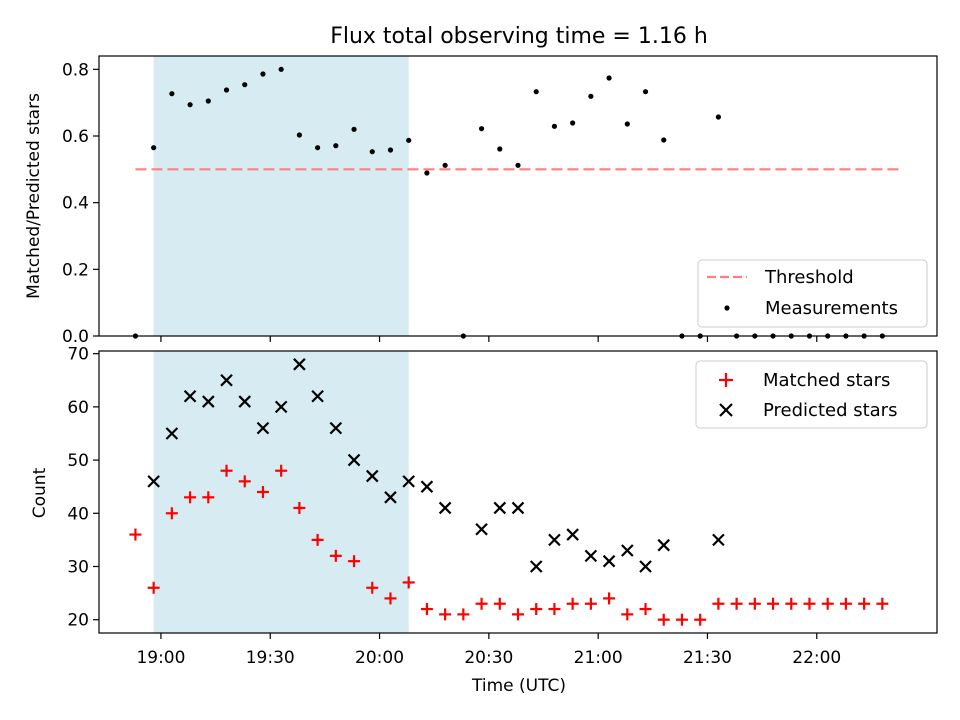 This screenshot has width=960, height=720. I want to click on bottom-x-tick-label: 19:30, so click(270, 658).